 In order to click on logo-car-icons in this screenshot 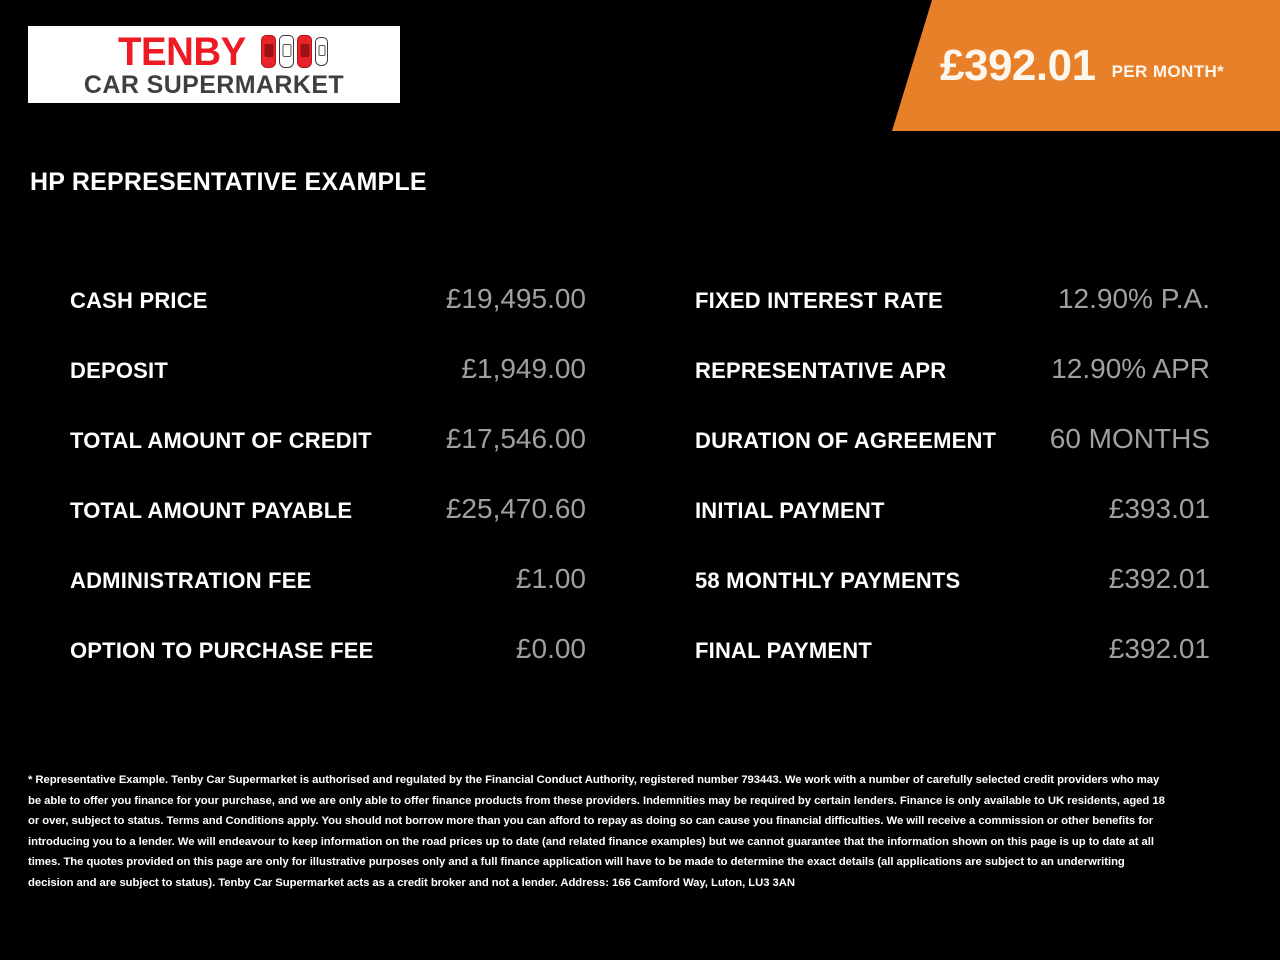, I will do `click(295, 51)`.